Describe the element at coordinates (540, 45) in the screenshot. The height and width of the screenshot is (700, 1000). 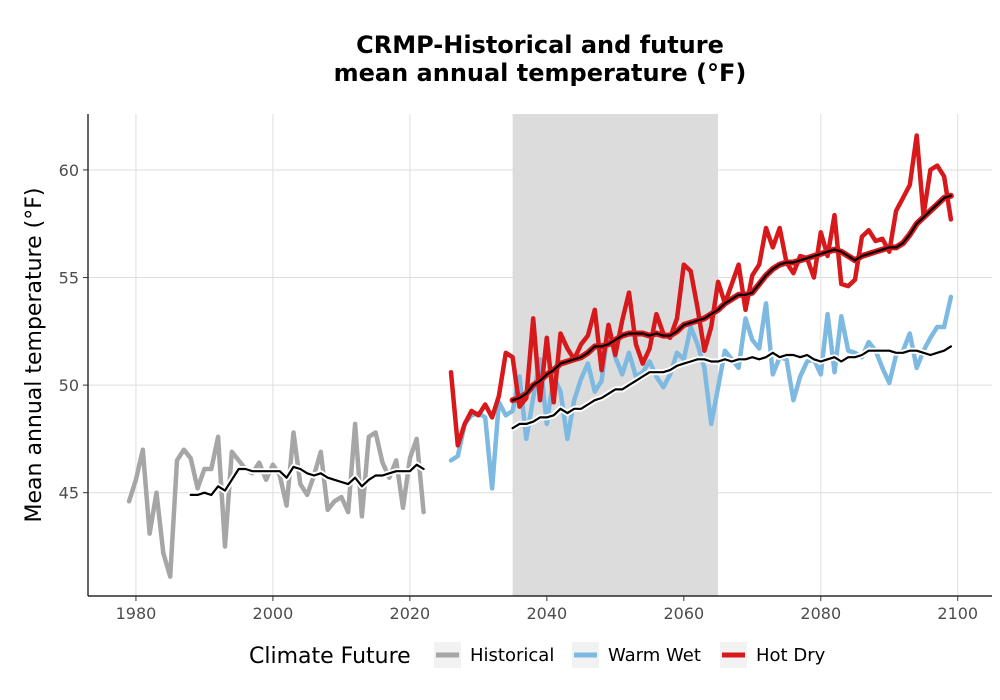
I see `chart-title-line: CRMP-Historical and future` at that location.